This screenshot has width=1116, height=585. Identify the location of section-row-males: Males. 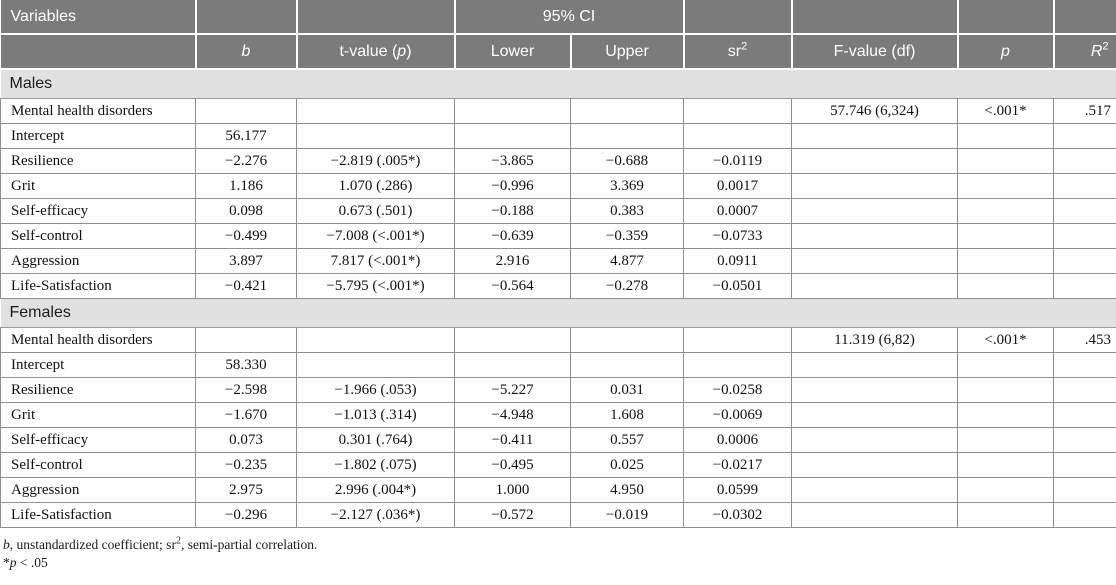
(558, 84).